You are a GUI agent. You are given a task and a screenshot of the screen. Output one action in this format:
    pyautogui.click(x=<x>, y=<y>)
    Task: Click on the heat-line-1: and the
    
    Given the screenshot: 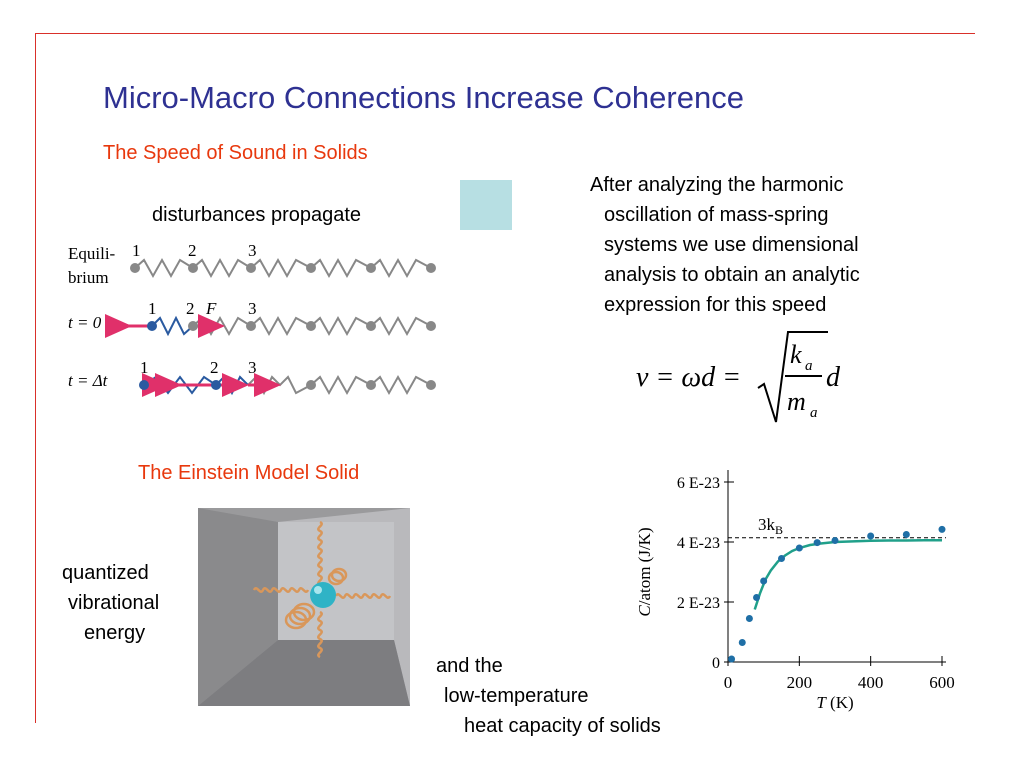 What is the action you would take?
    pyautogui.click(x=469, y=666)
    